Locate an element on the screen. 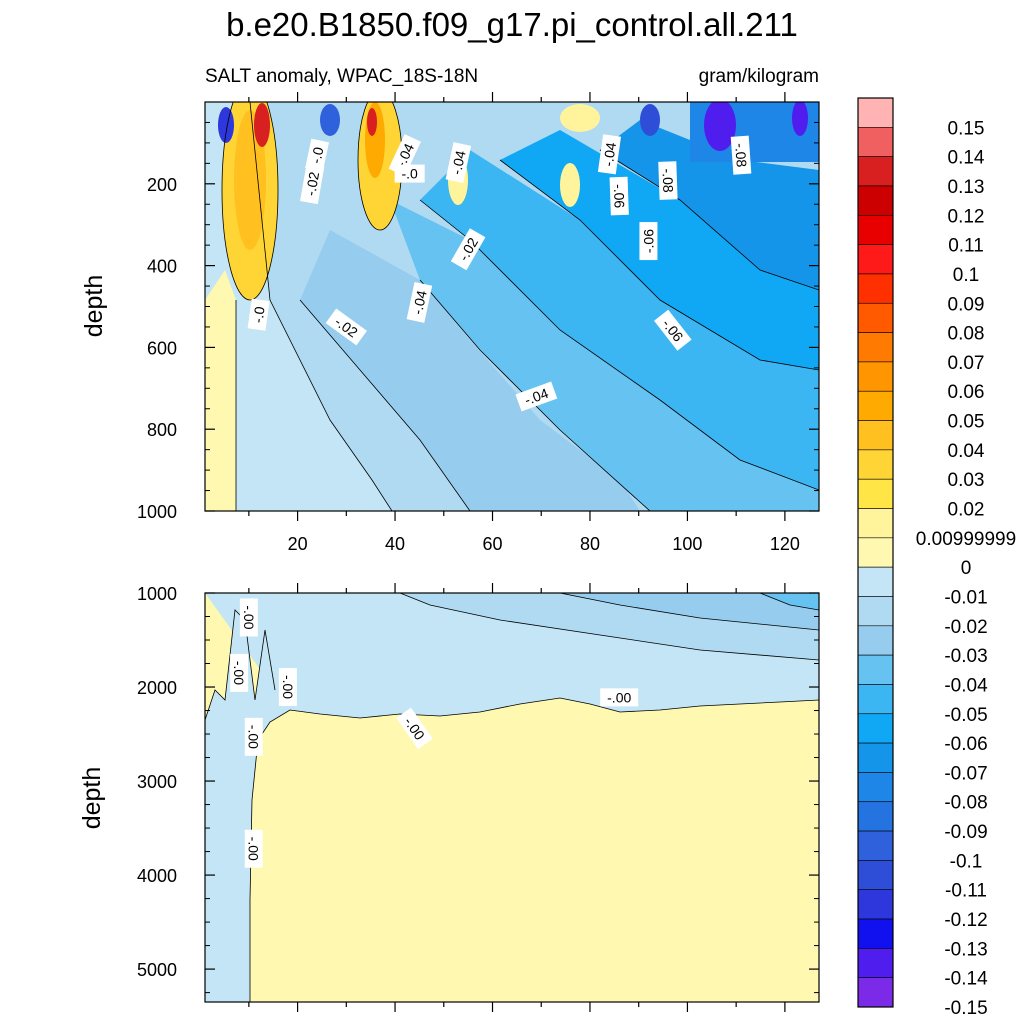 The height and width of the screenshot is (1024, 1024). colorbar-label: 0.00999999 is located at coordinates (966, 539).